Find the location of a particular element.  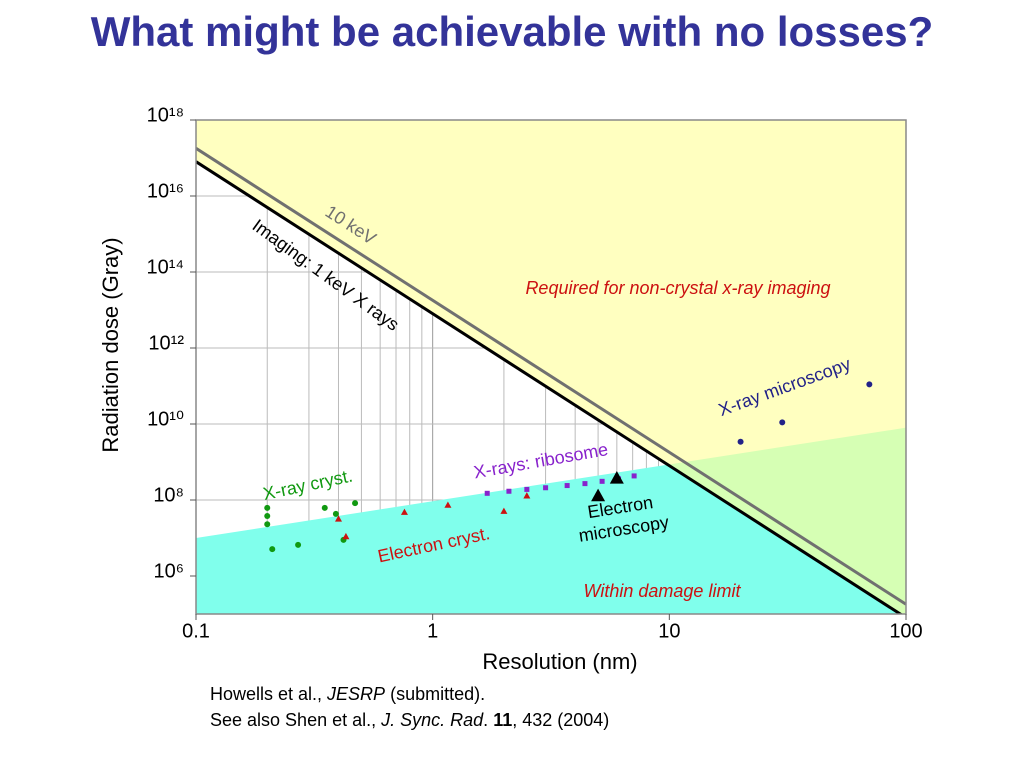

x-tick-label: 1 is located at coordinates (432, 631).